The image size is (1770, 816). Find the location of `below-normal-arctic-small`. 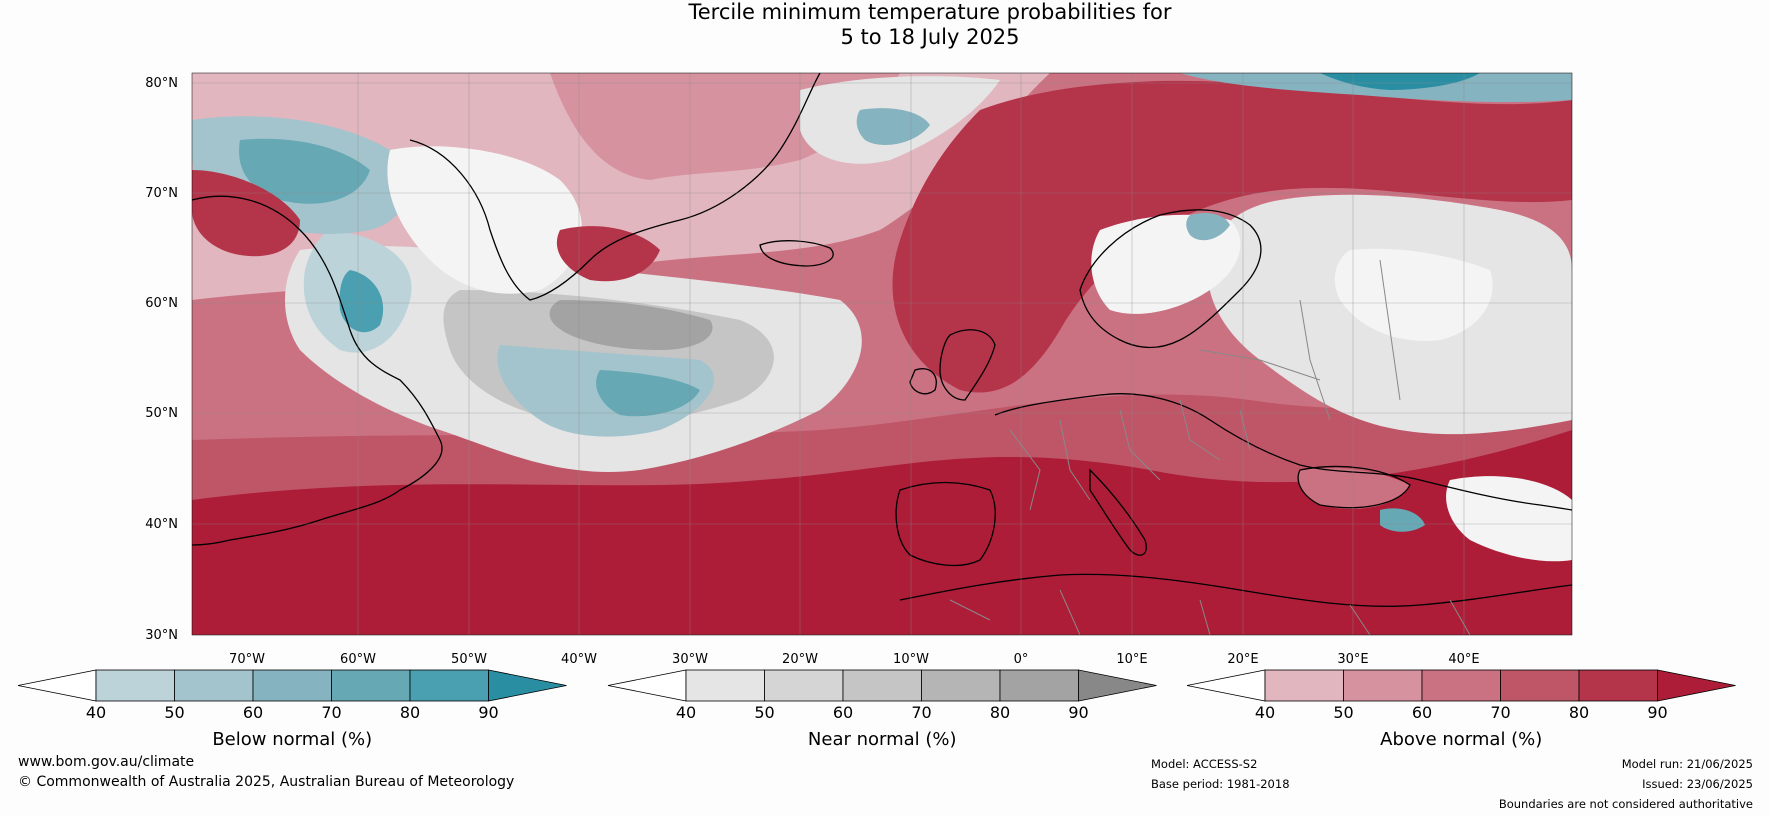

below-normal-arctic-small is located at coordinates (893, 126).